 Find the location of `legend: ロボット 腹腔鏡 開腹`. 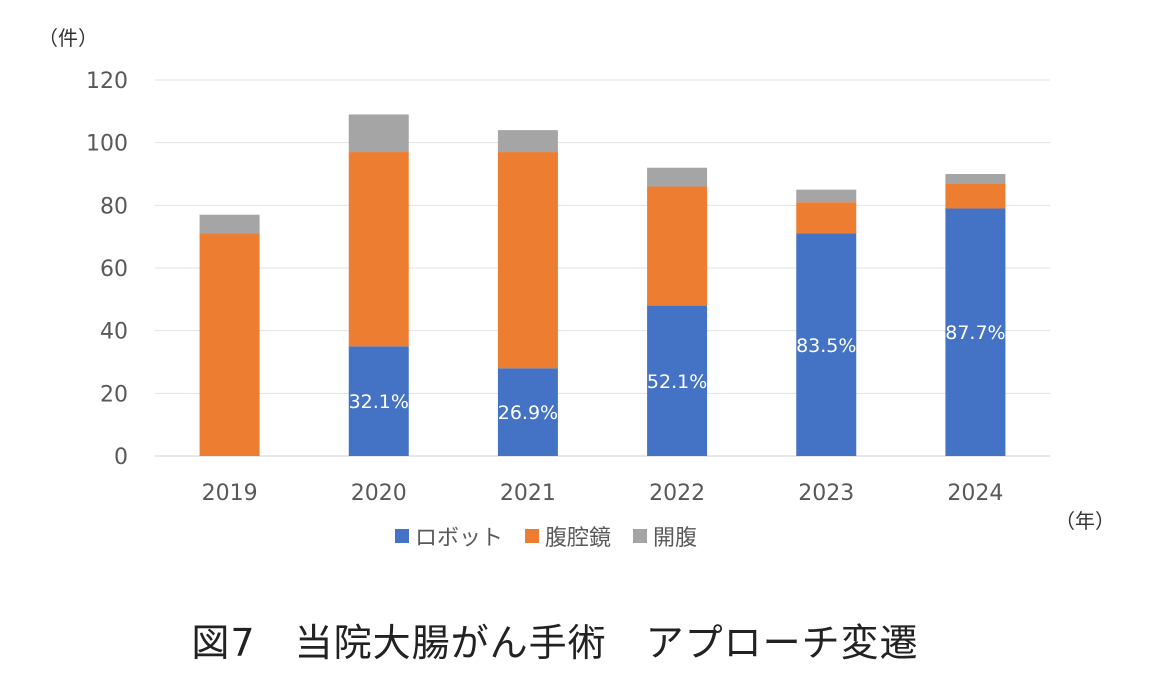

legend: ロボット 腹腔鏡 開腹 is located at coordinates (546, 536).